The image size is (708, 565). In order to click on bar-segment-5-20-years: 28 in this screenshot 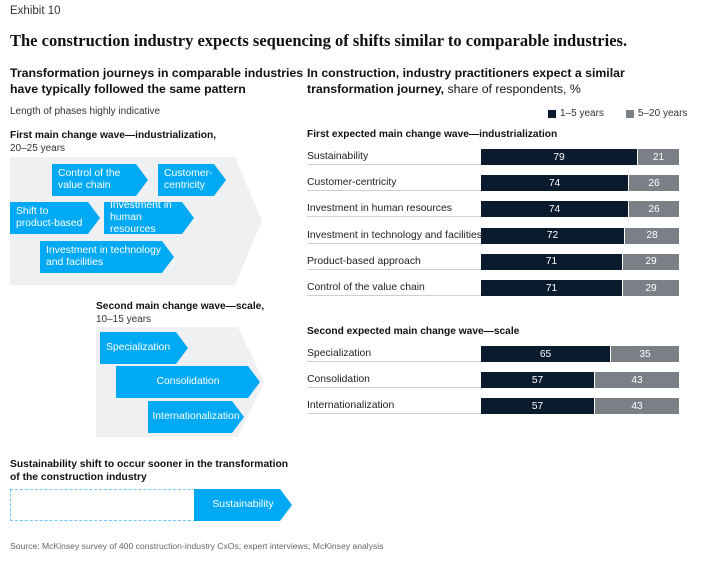, I will do `click(652, 235)`.